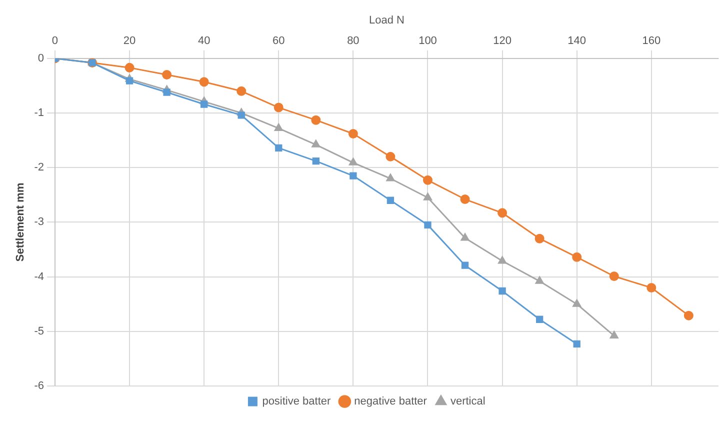 The width and height of the screenshot is (724, 423). Describe the element at coordinates (55, 40) in the screenshot. I see `x-tick-label: 0` at that location.